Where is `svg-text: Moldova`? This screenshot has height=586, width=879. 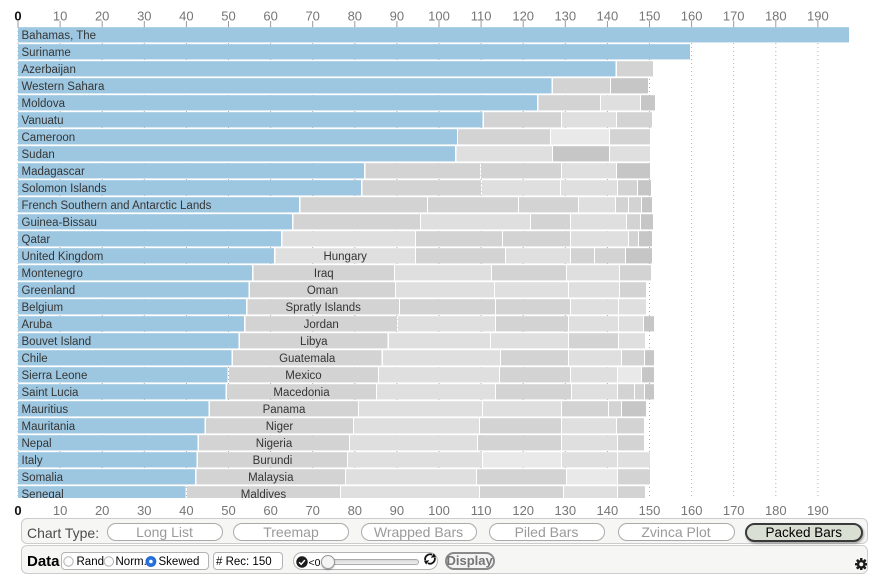
svg-text: Moldova is located at coordinates (44, 104).